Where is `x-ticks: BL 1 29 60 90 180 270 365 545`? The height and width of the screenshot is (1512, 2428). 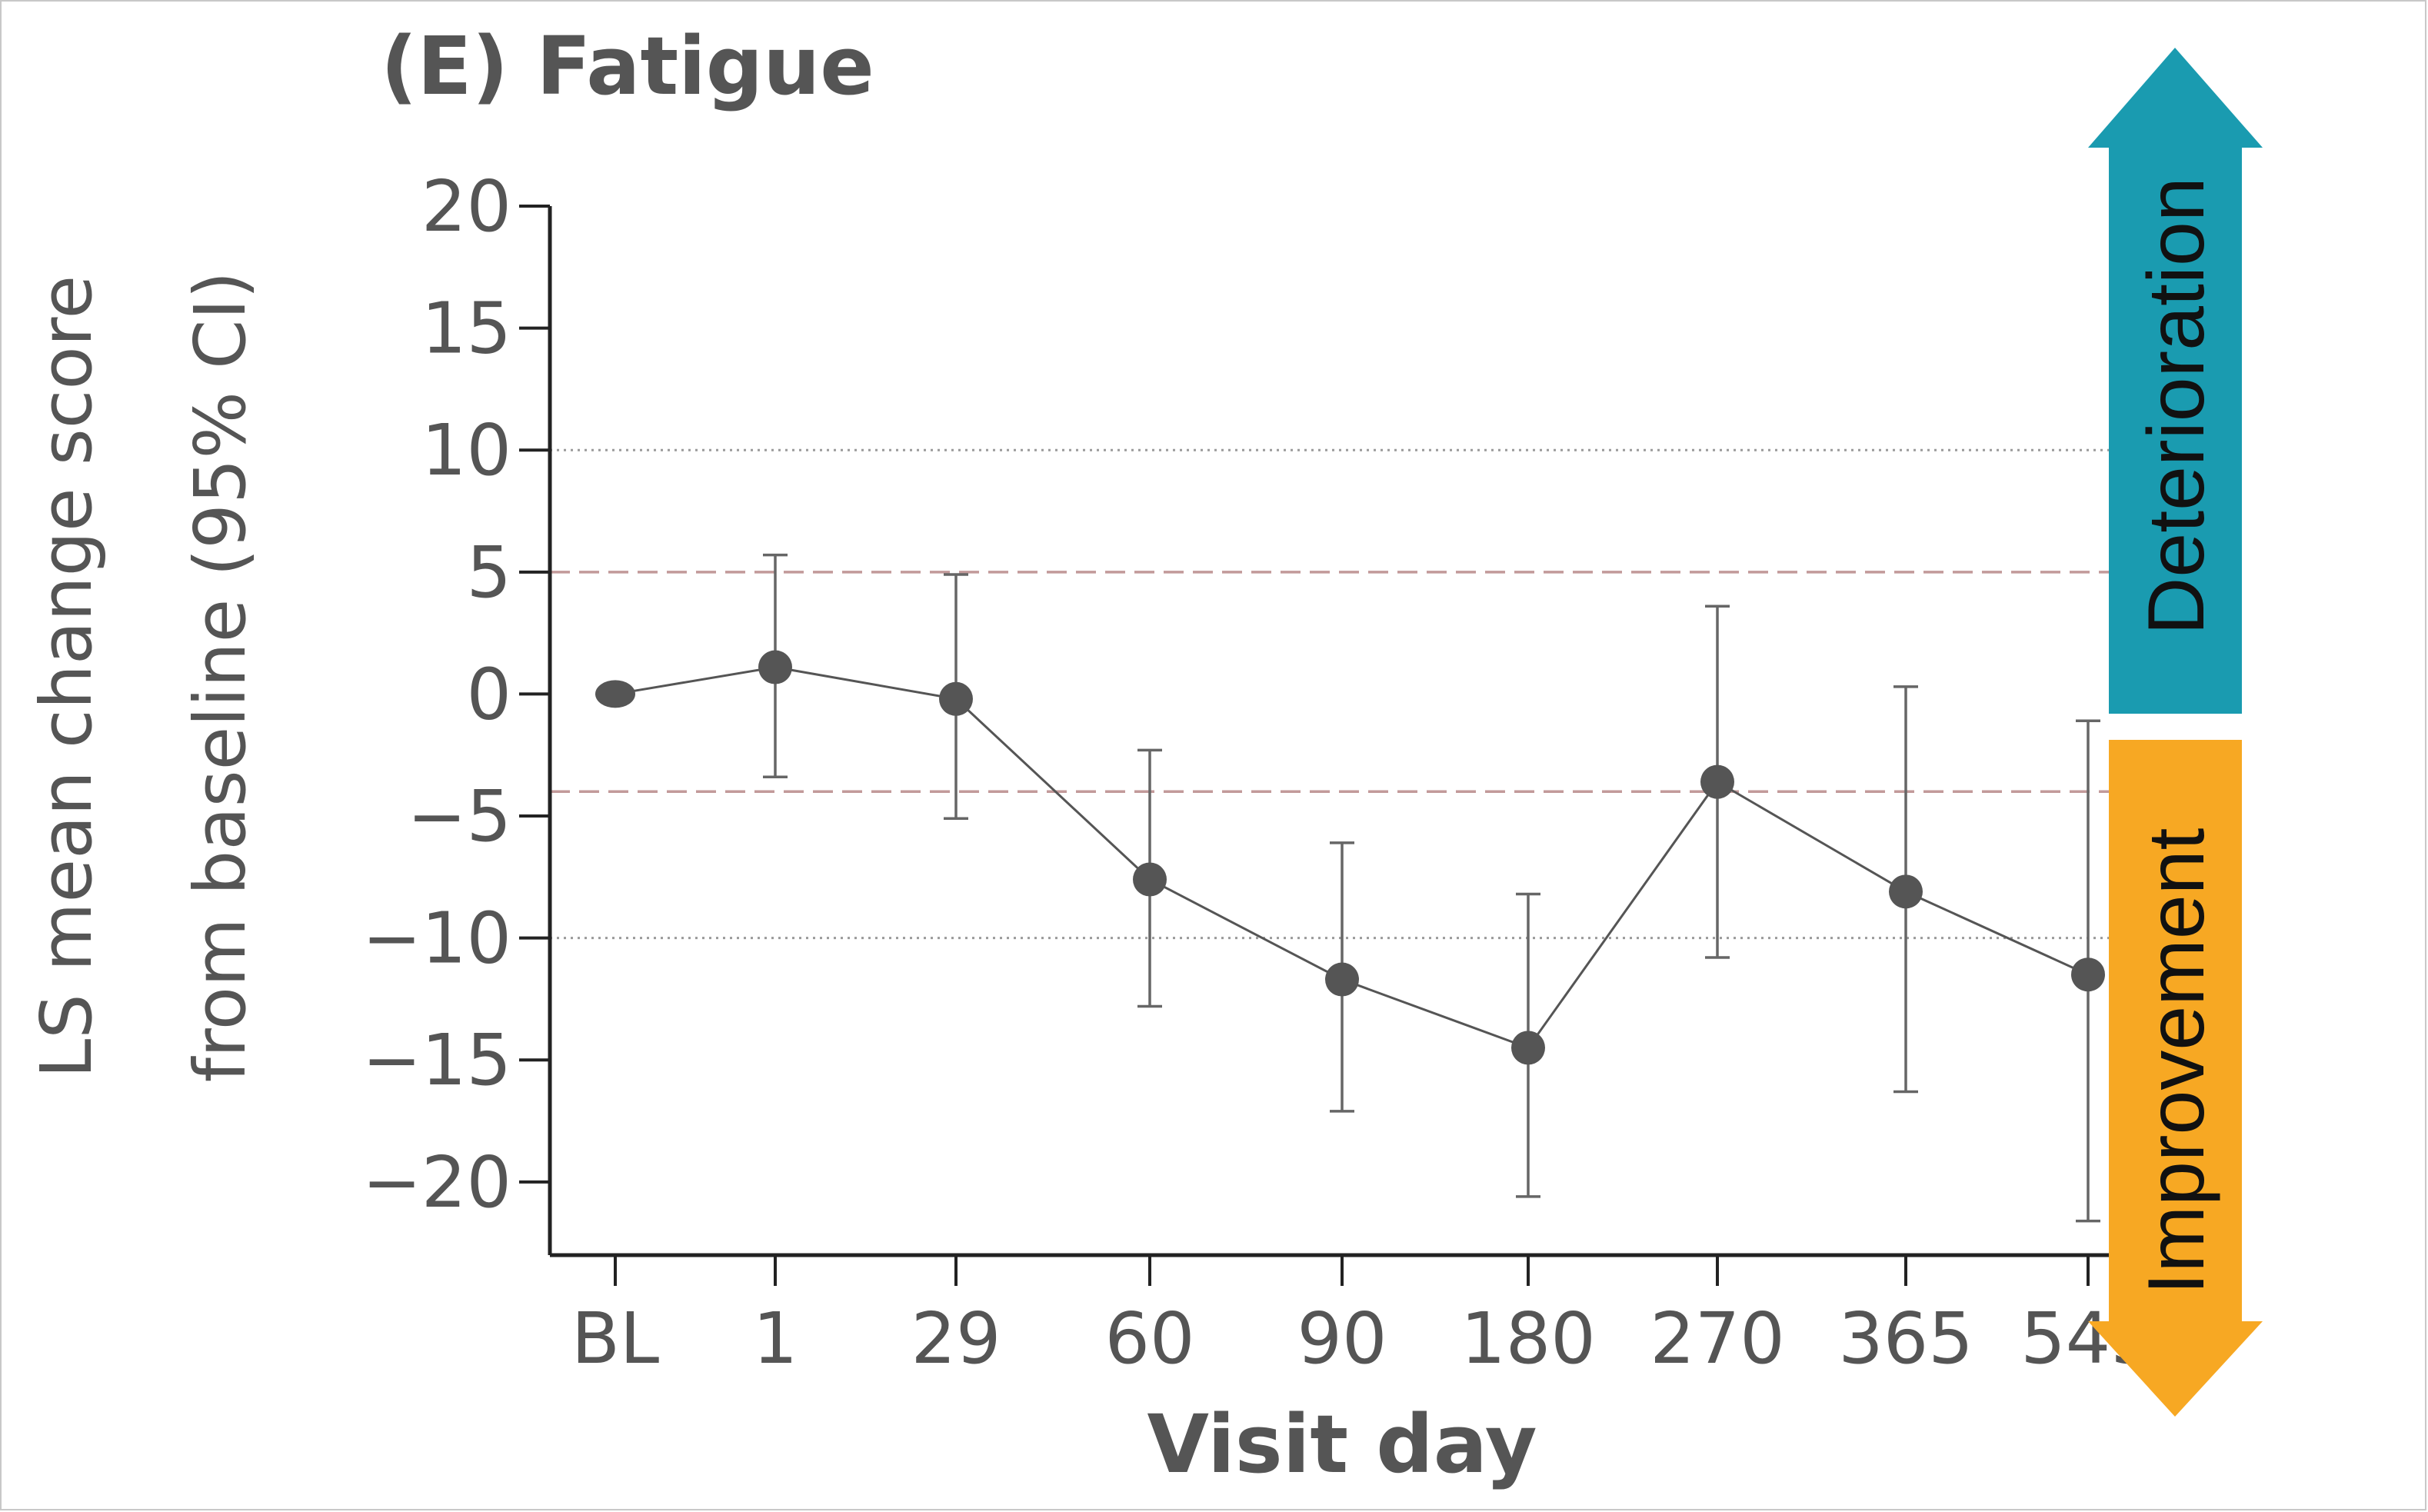
x-ticks: BL 1 29 60 90 180 270 365 545 is located at coordinates (1363, 1317).